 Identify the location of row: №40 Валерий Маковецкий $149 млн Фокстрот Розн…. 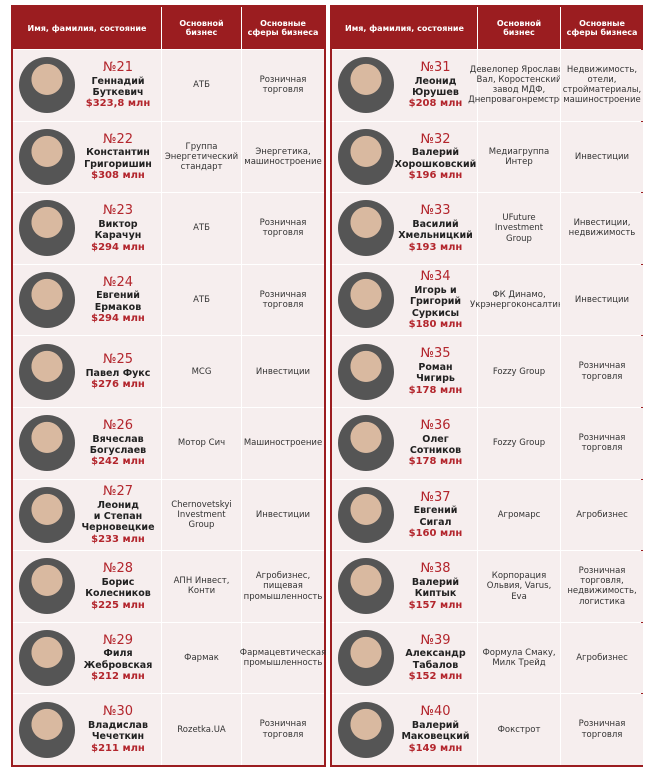
(487, 729).